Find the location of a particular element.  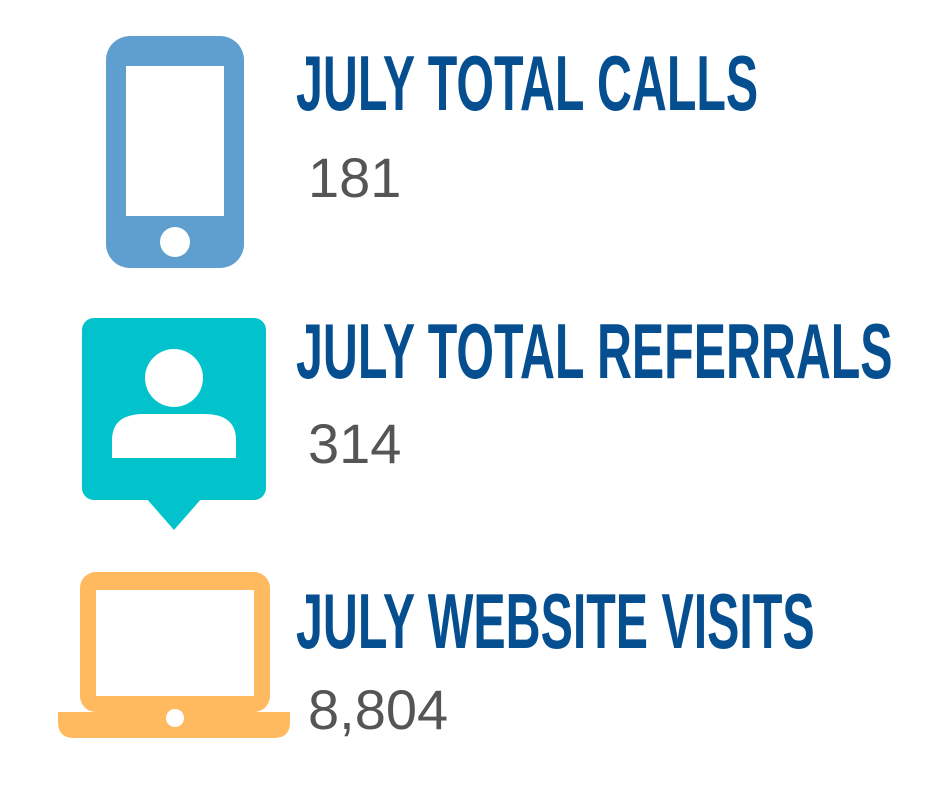

stat-value: 8,804 is located at coordinates (378, 709).